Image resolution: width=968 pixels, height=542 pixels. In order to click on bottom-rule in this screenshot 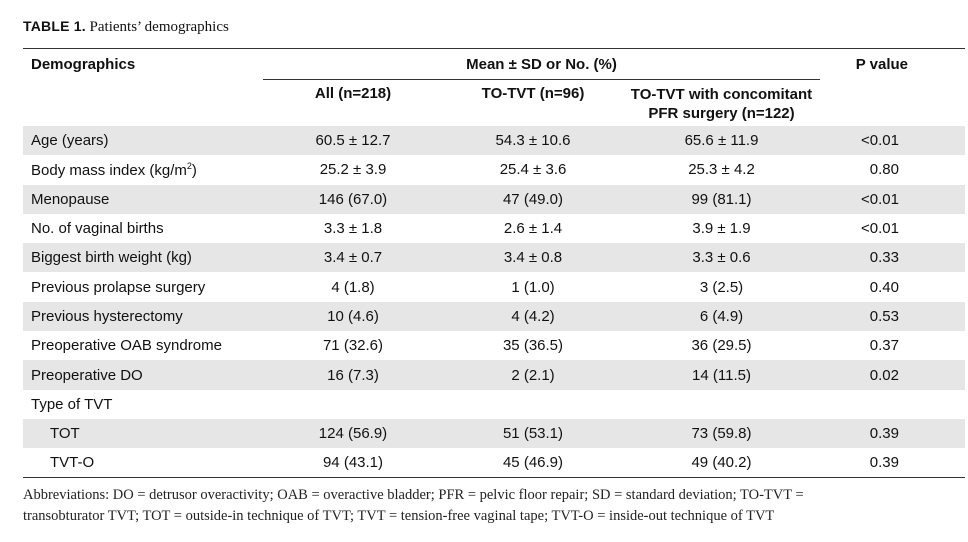, I will do `click(494, 477)`.